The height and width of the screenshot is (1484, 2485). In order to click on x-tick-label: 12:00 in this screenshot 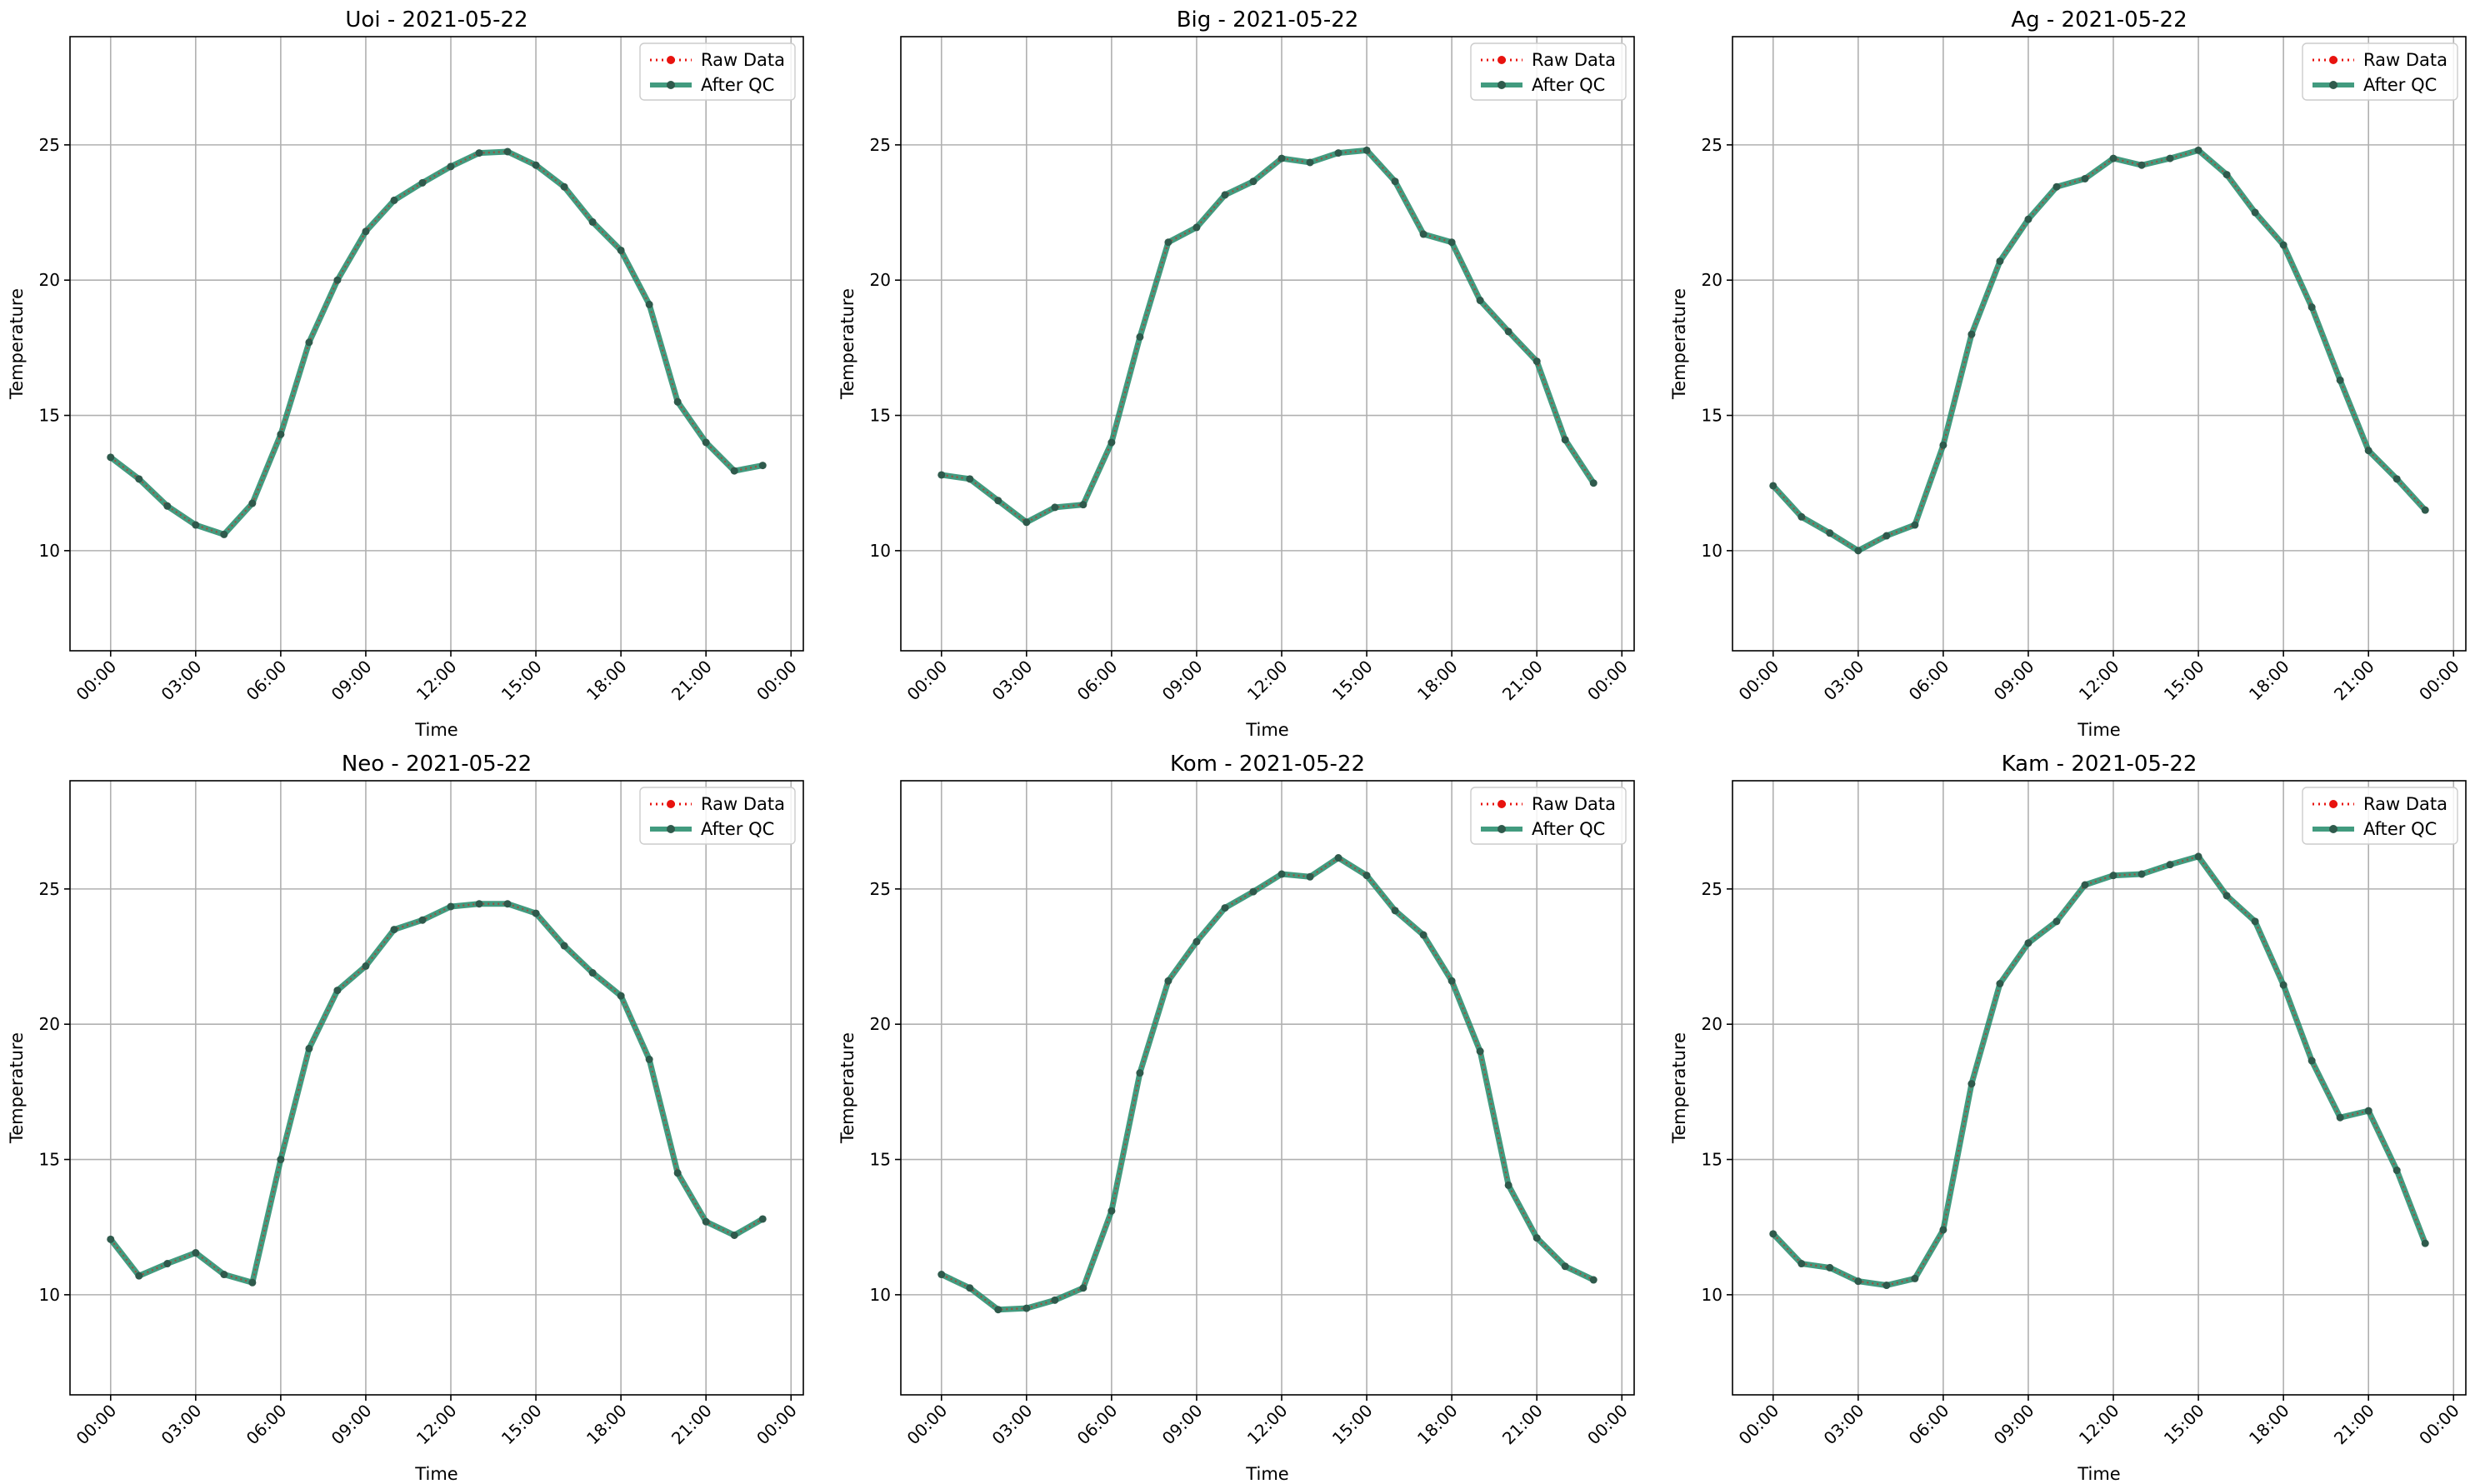, I will do `click(436, 1425)`.